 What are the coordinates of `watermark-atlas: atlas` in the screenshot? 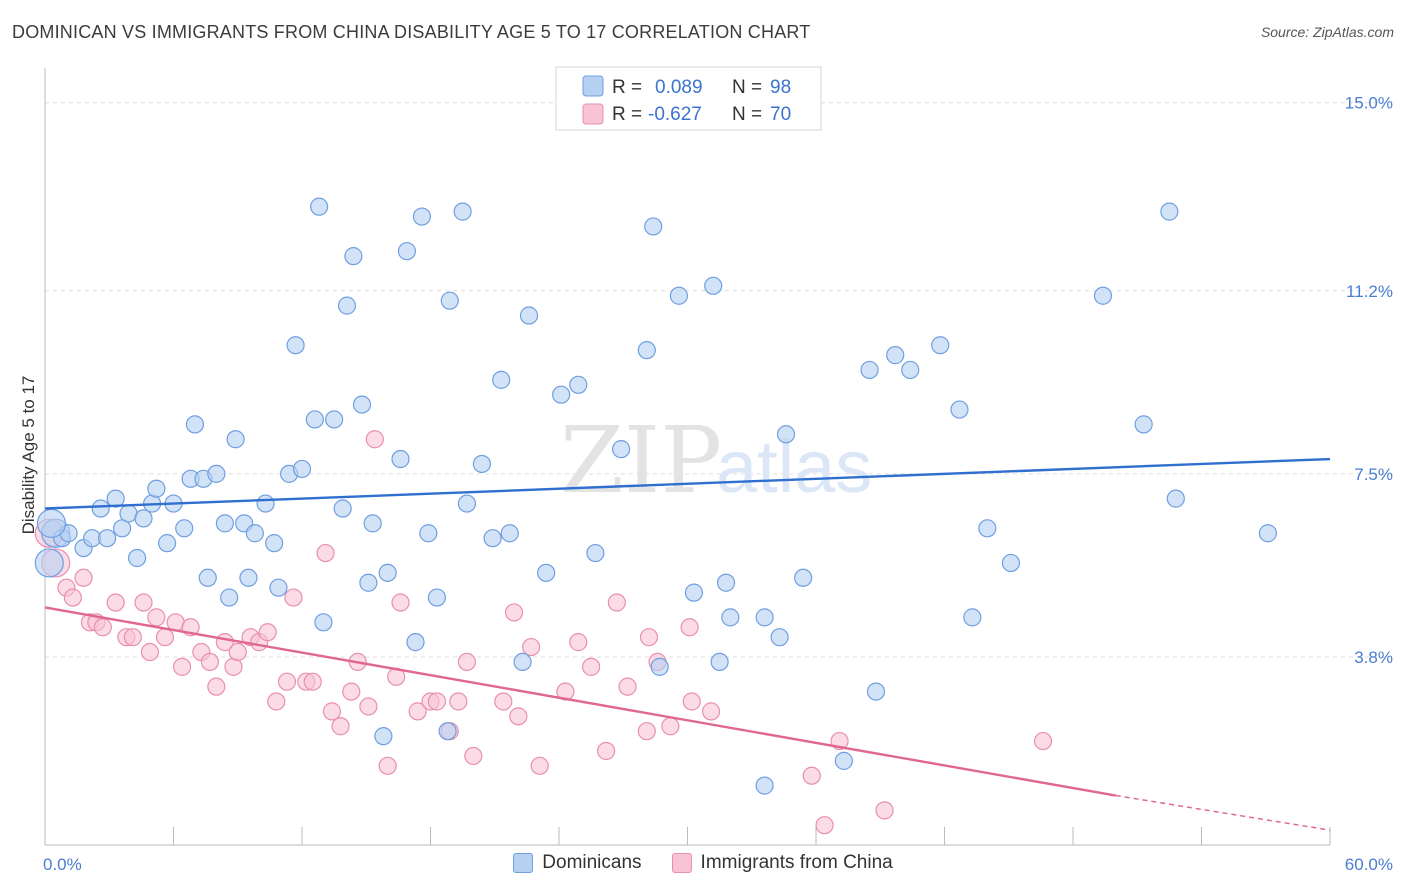 It's located at (794, 466).